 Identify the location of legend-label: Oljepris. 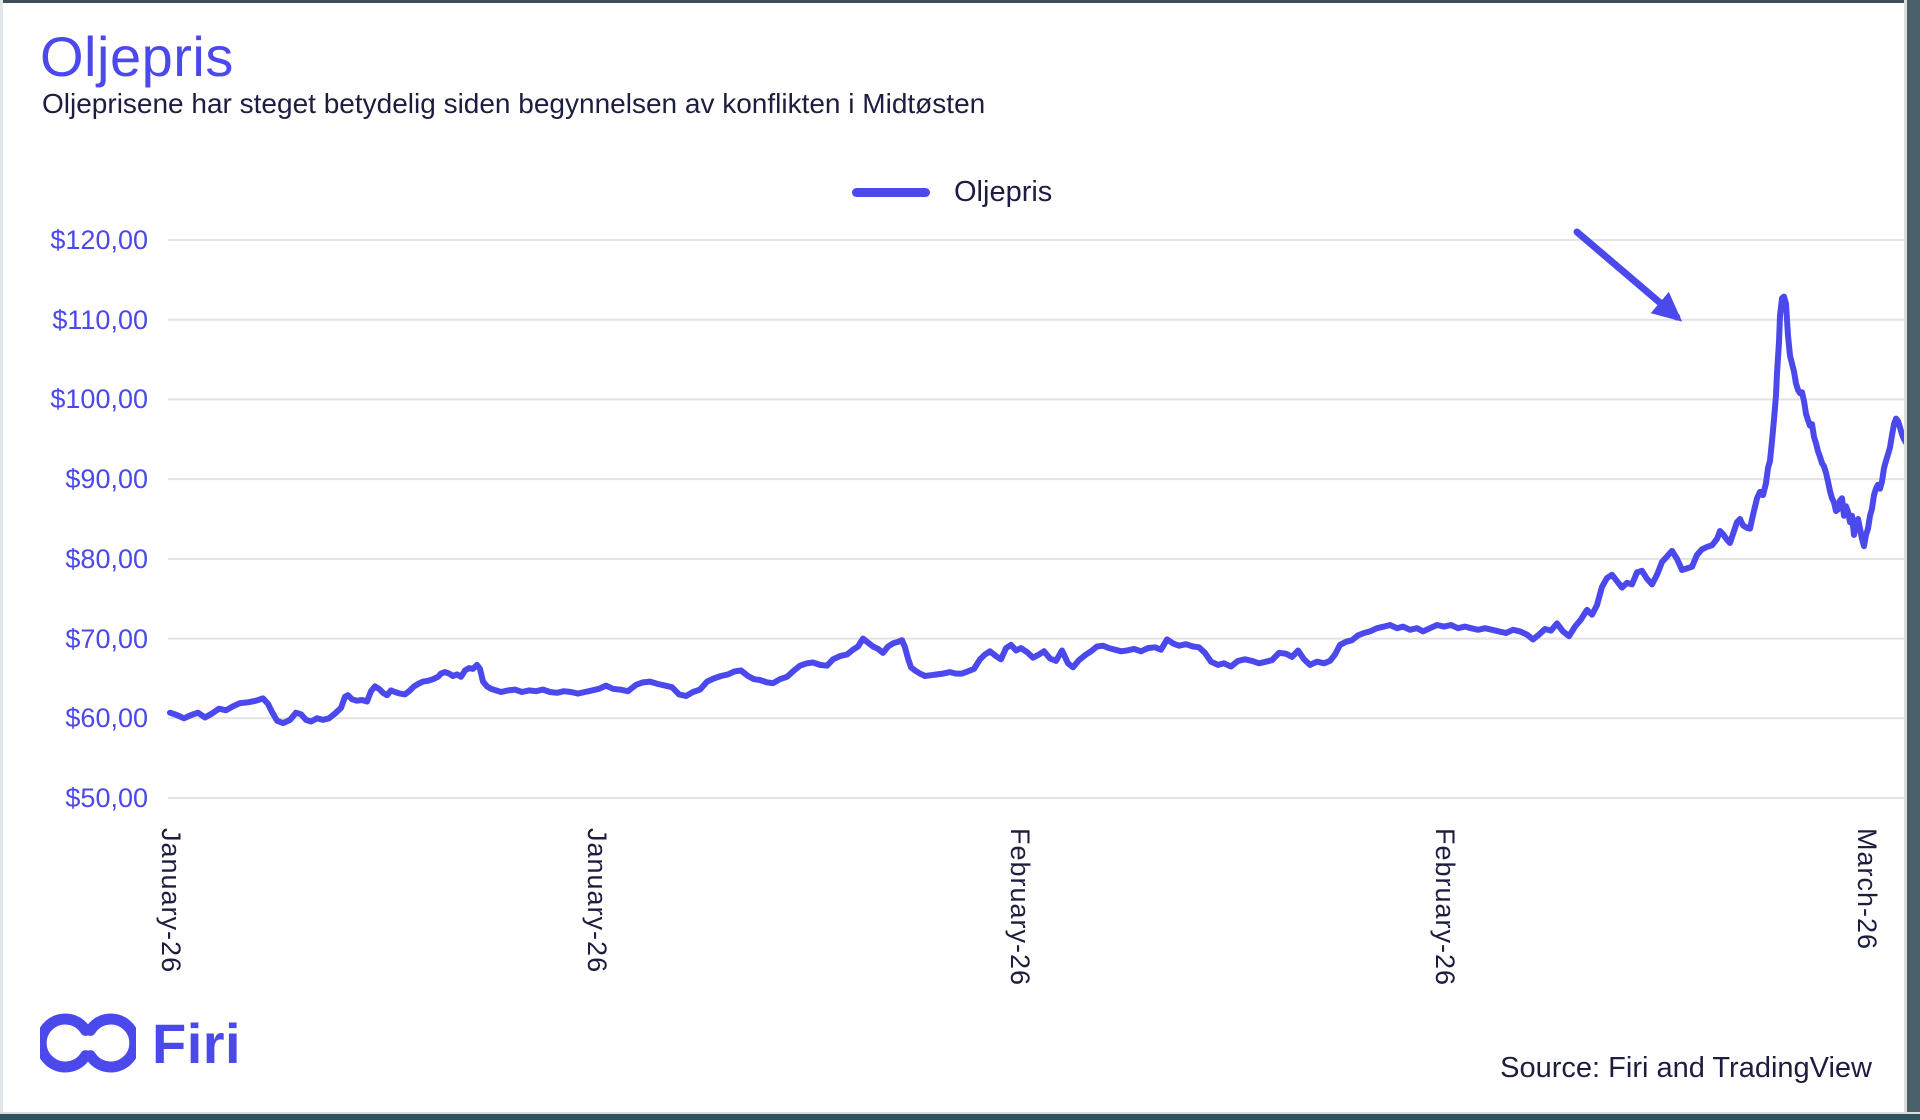
(1003, 192).